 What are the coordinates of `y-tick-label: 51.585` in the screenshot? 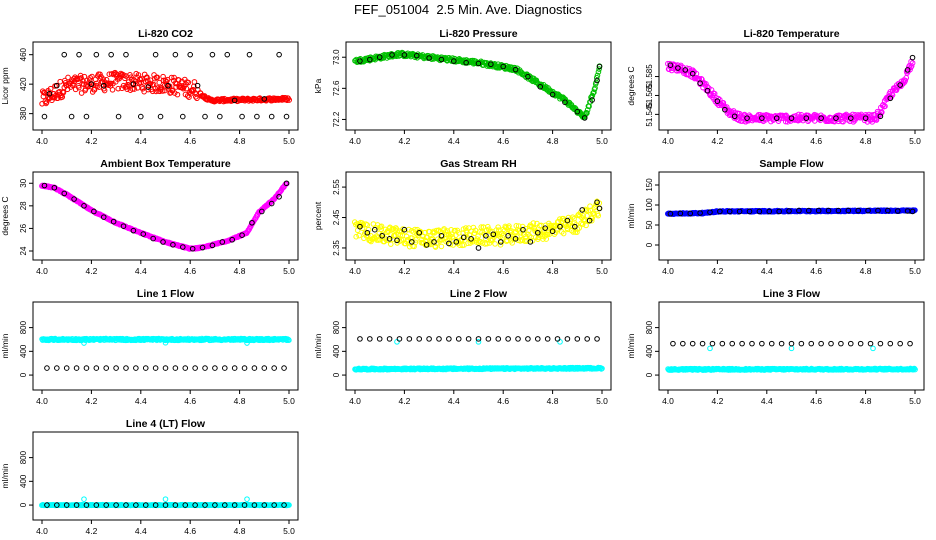 It's located at (649, 76).